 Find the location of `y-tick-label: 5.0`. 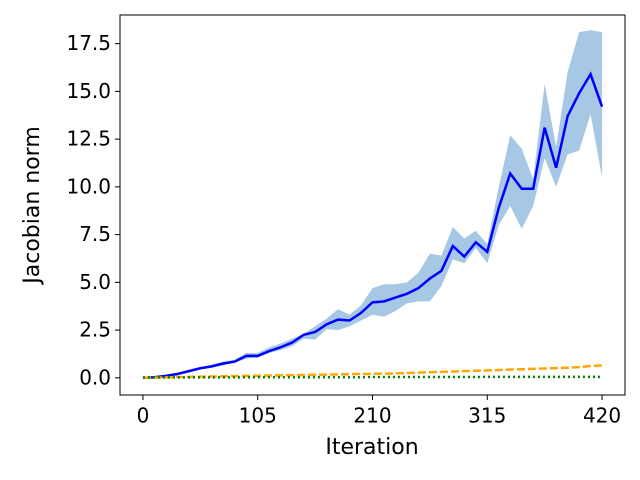

y-tick-label: 5.0 is located at coordinates (95, 282).